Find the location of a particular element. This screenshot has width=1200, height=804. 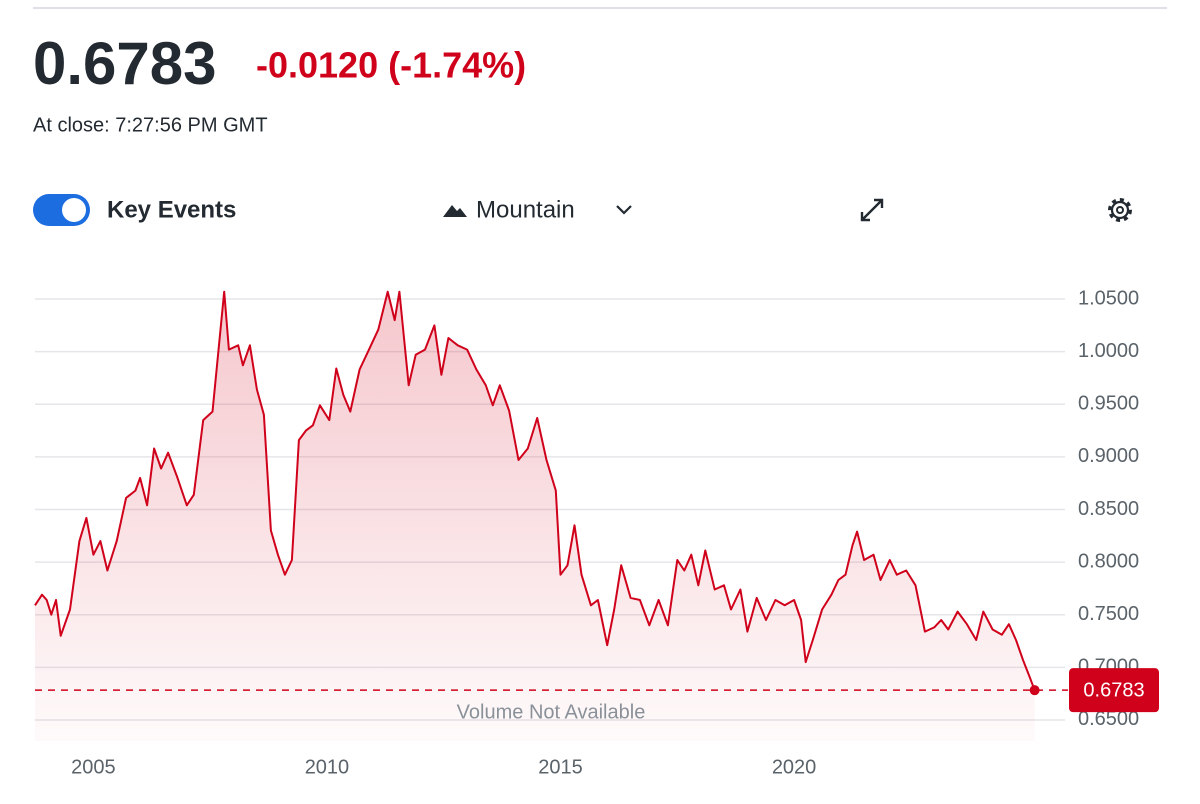

mountain-icon is located at coordinates (455, 211).